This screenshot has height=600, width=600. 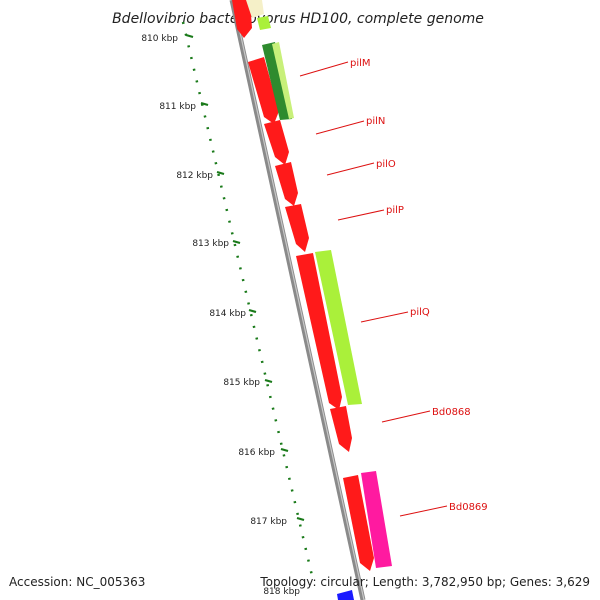 I want to click on kbp-label: 816 kbp, so click(x=256, y=453).